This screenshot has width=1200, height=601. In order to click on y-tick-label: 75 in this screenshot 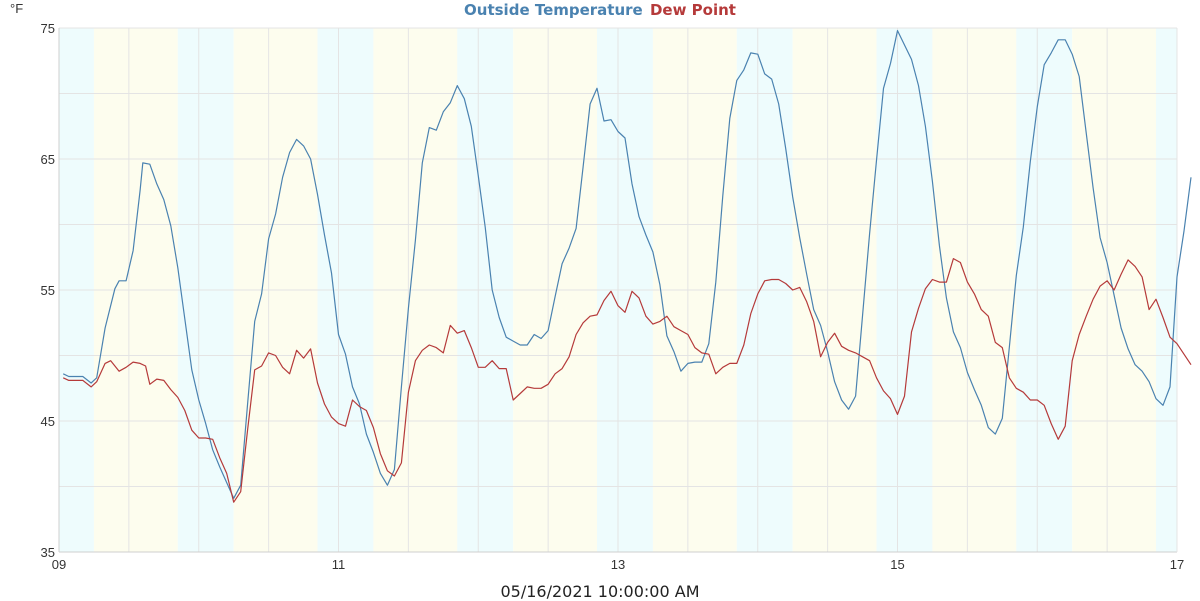, I will do `click(48, 28)`.